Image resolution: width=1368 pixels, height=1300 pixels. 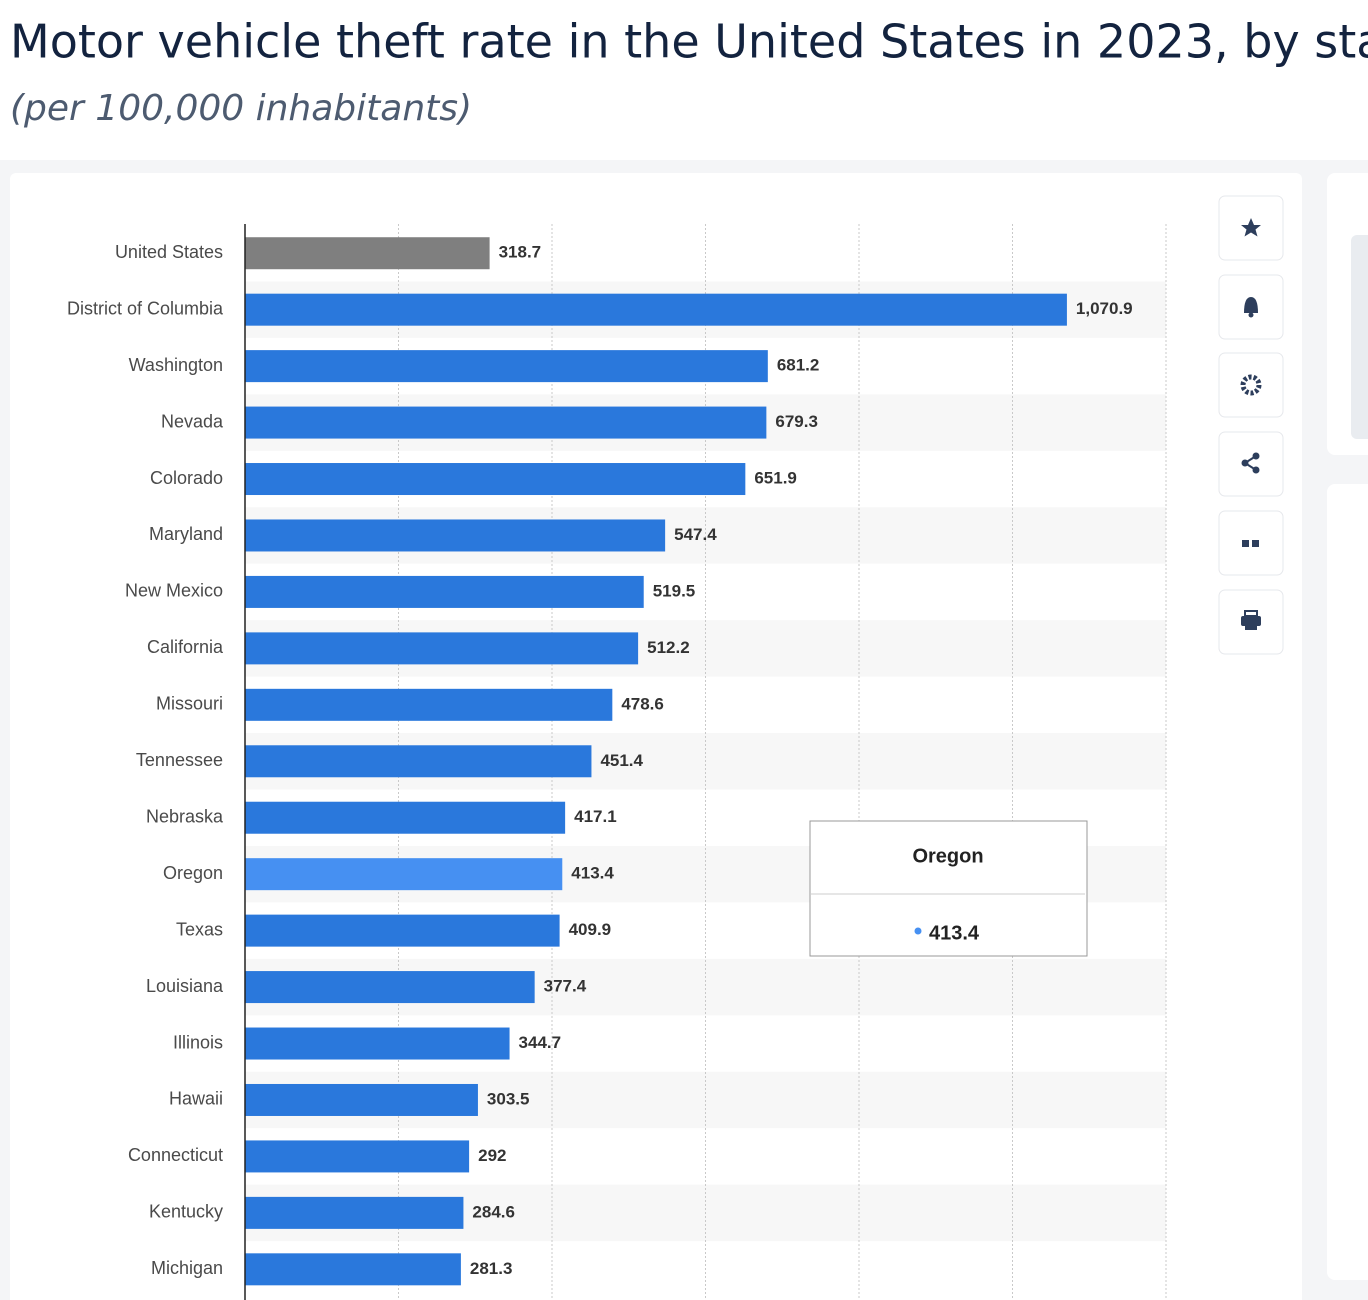 What do you see at coordinates (186, 1212) in the screenshot?
I see `category-label: Kentucky` at bounding box center [186, 1212].